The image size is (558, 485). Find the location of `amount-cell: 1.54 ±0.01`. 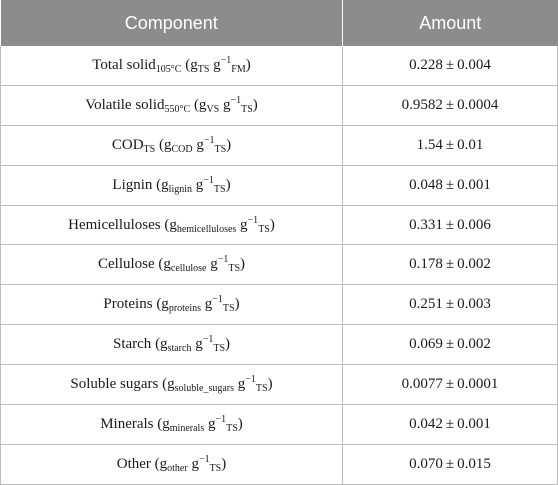

amount-cell: 1.54 ±0.01 is located at coordinates (450, 145).